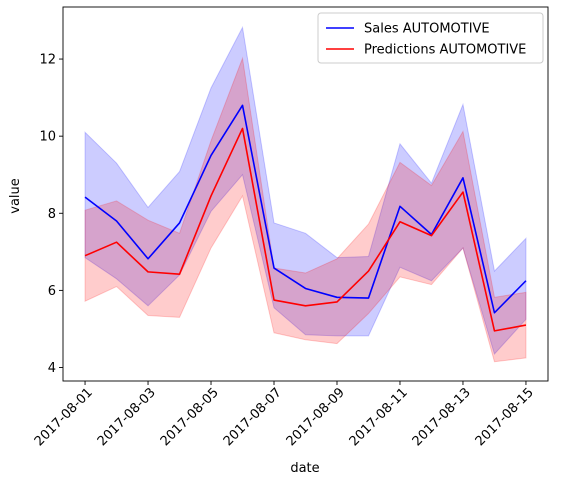 The image size is (573, 485). What do you see at coordinates (427, 29) in the screenshot?
I see `legend-label-0: Sales AUTOMOTIVE` at bounding box center [427, 29].